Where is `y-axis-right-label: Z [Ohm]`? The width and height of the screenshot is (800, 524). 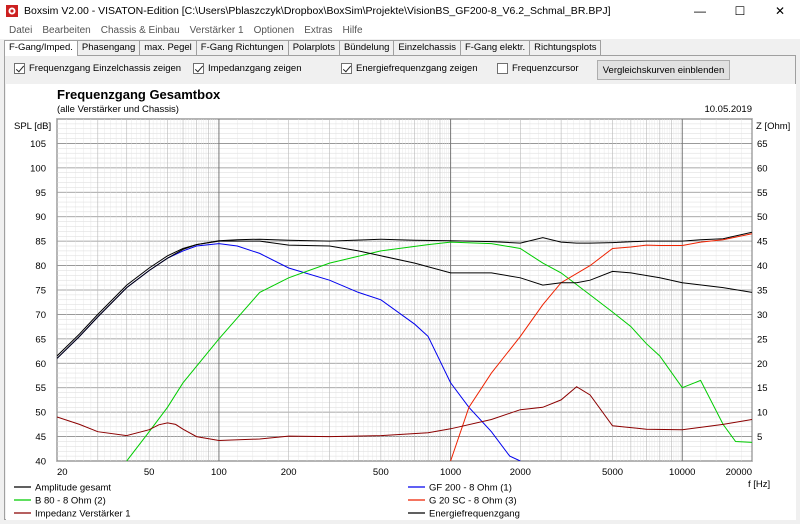 y-axis-right-label: Z [Ohm] is located at coordinates (773, 126).